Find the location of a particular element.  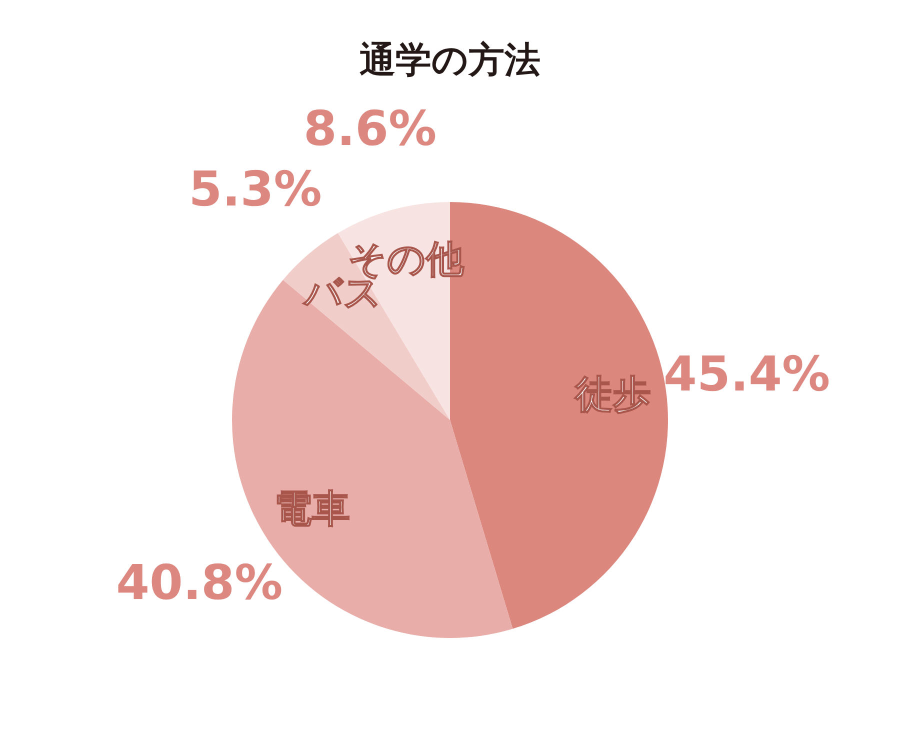

data-label: 5.3% is located at coordinates (255, 190).